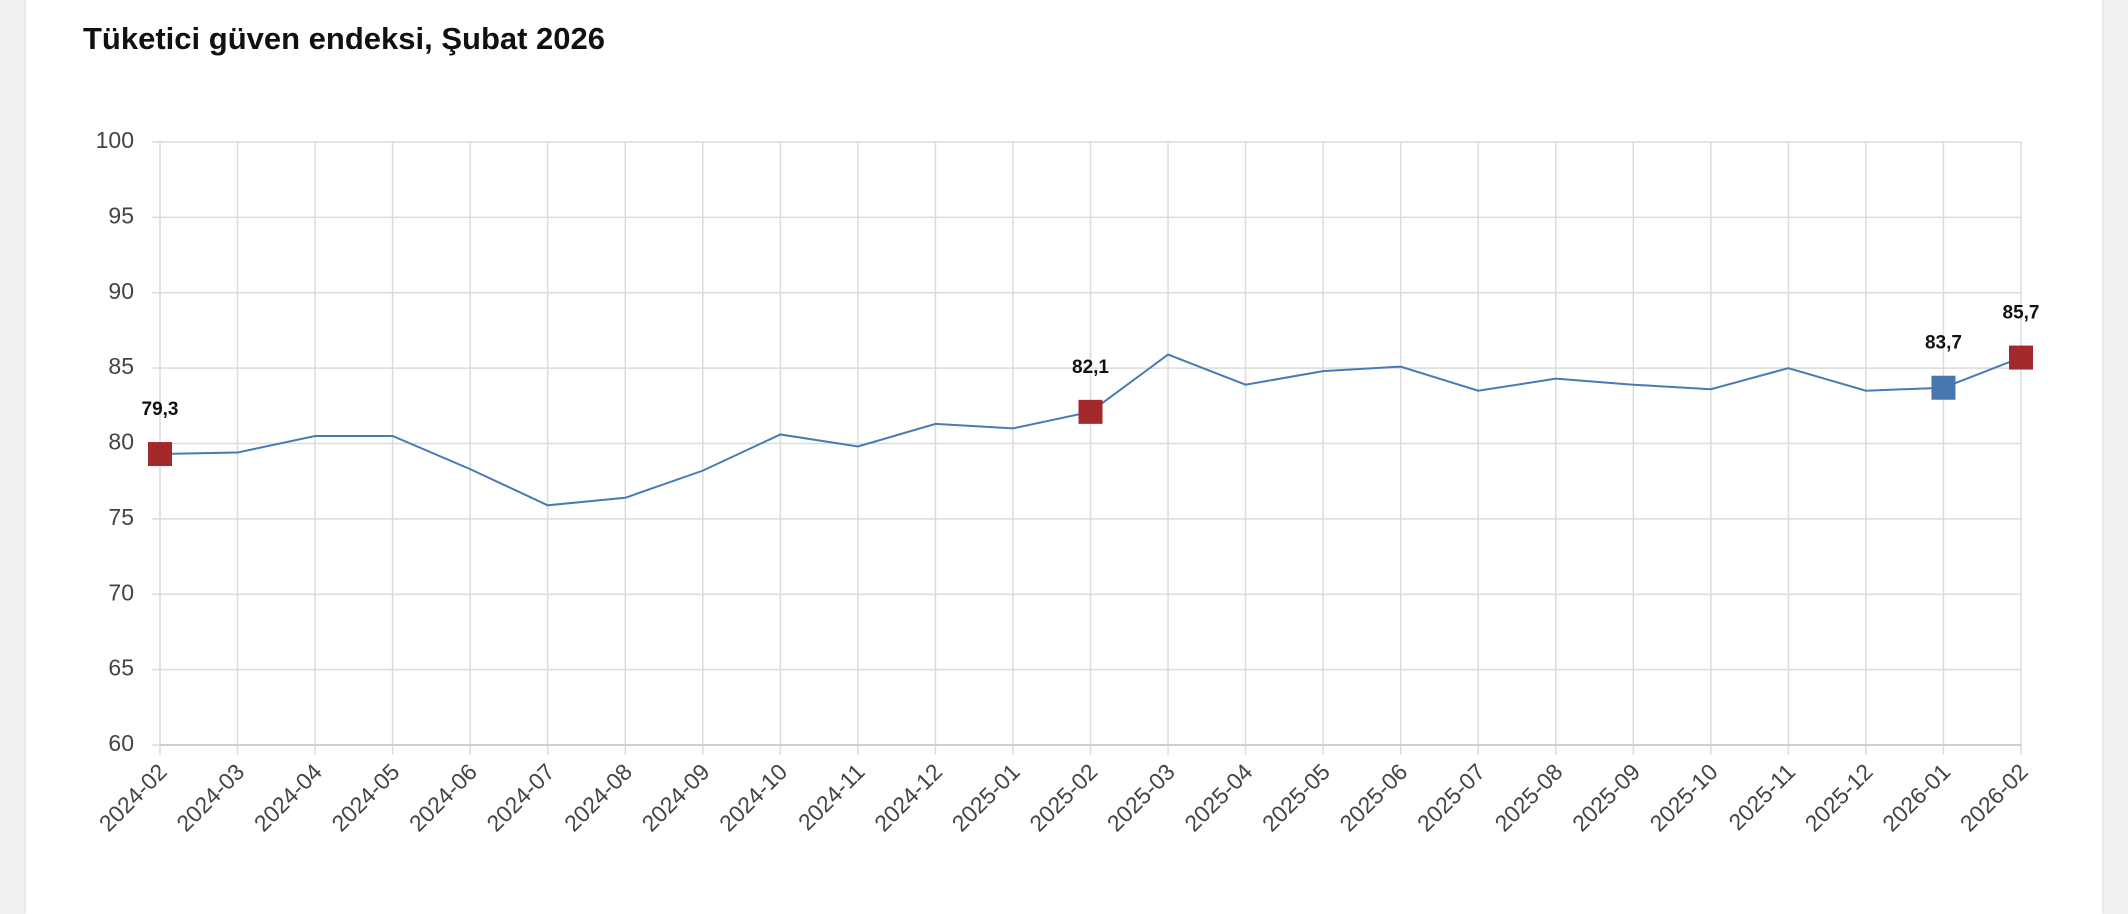 The width and height of the screenshot is (2128, 914). Describe the element at coordinates (443, 797) in the screenshot. I see `x-tick-label: 2024-06` at that location.